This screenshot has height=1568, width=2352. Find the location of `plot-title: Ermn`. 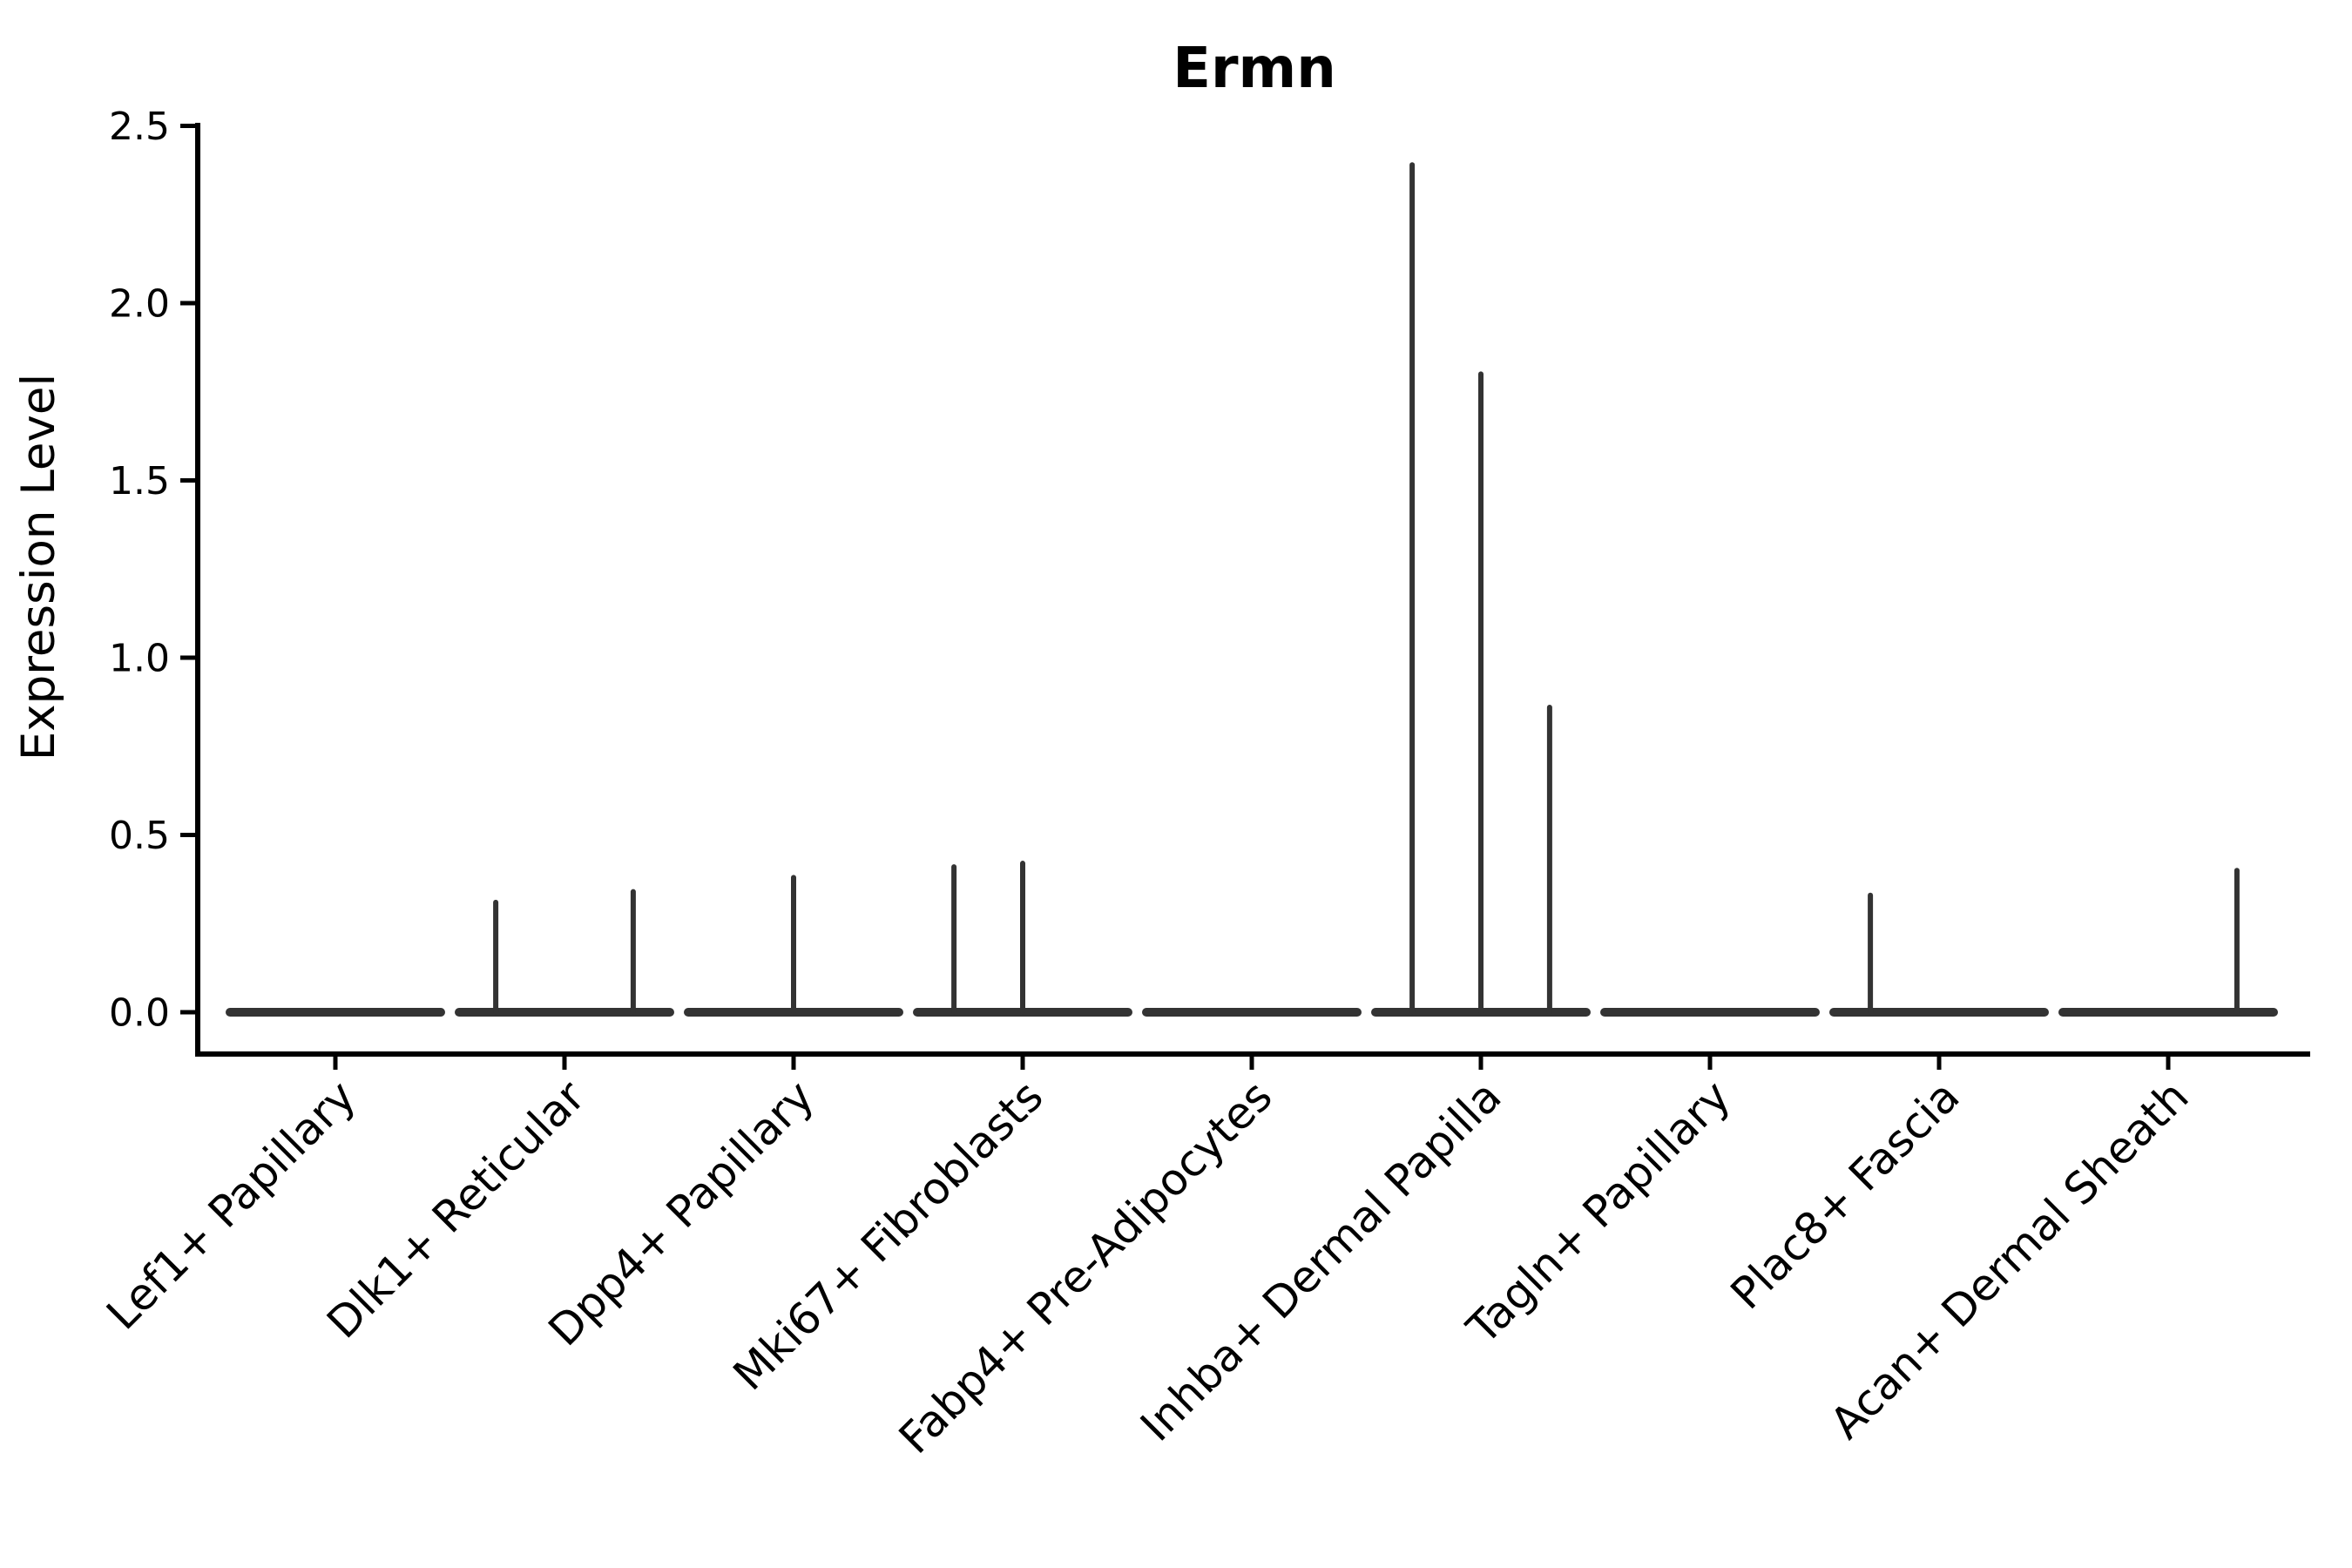

plot-title: Ermn is located at coordinates (1254, 69).